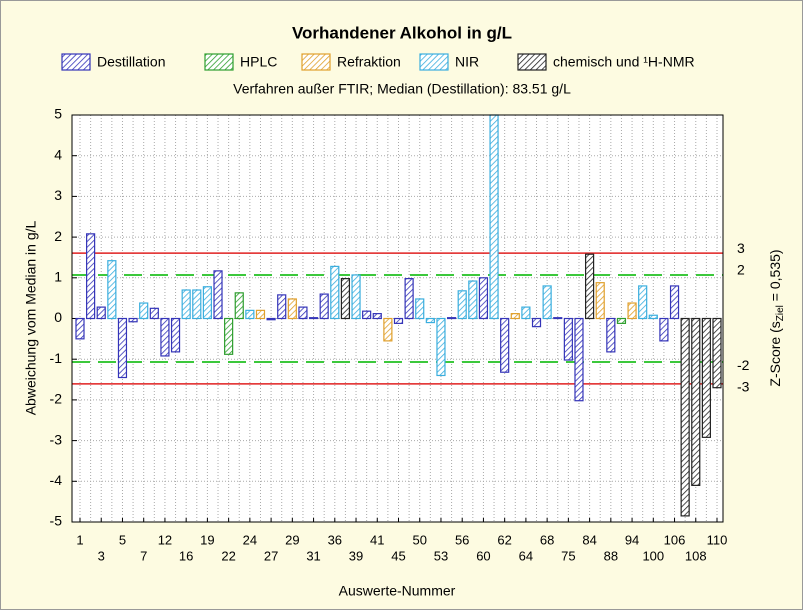 The height and width of the screenshot is (610, 803). What do you see at coordinates (402, 32) in the screenshot?
I see `chart-title: Vorhandener Alkohol in g/L` at bounding box center [402, 32].